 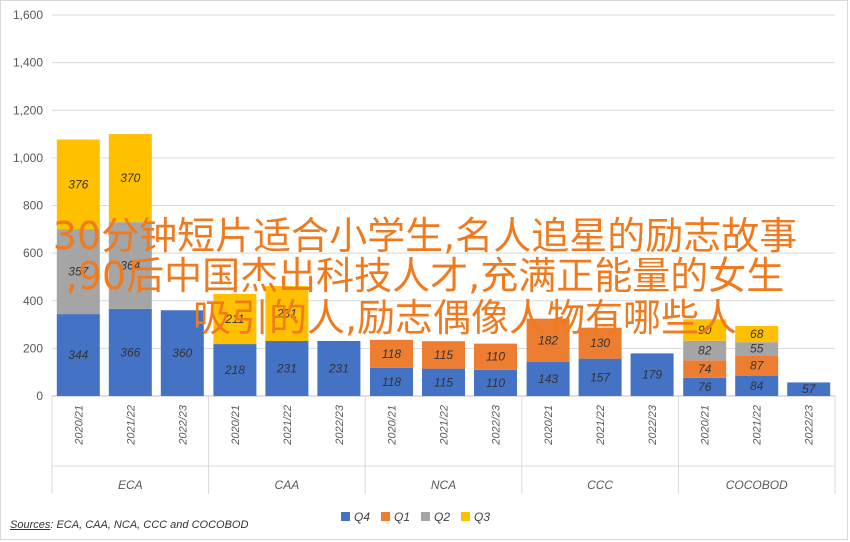 I want to click on legend-label: Q2, so click(x=442, y=517).